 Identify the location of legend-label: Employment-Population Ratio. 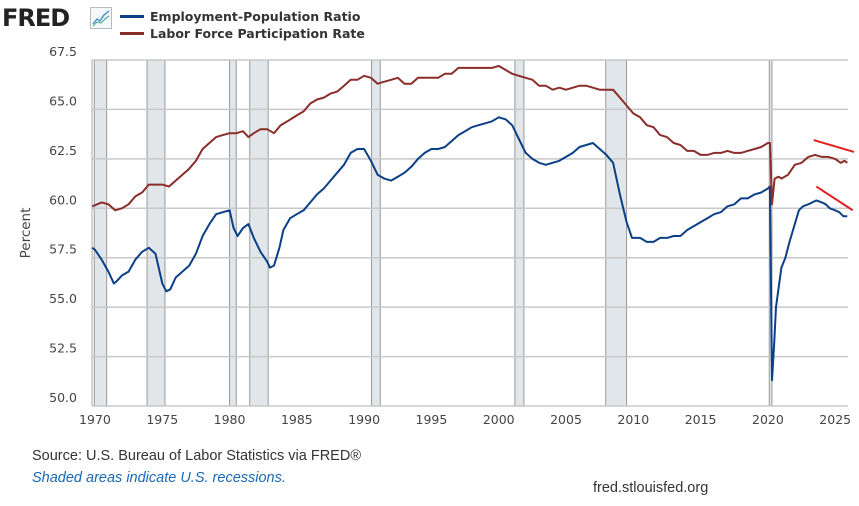
(255, 16).